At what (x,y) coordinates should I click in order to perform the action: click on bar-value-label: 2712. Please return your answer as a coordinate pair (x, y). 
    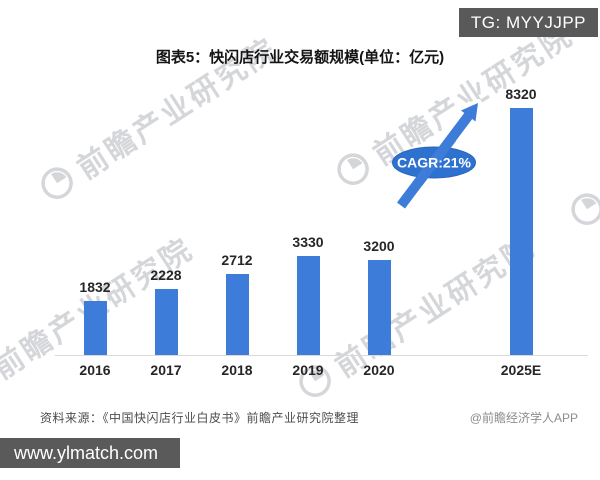
    Looking at the image, I should click on (237, 260).